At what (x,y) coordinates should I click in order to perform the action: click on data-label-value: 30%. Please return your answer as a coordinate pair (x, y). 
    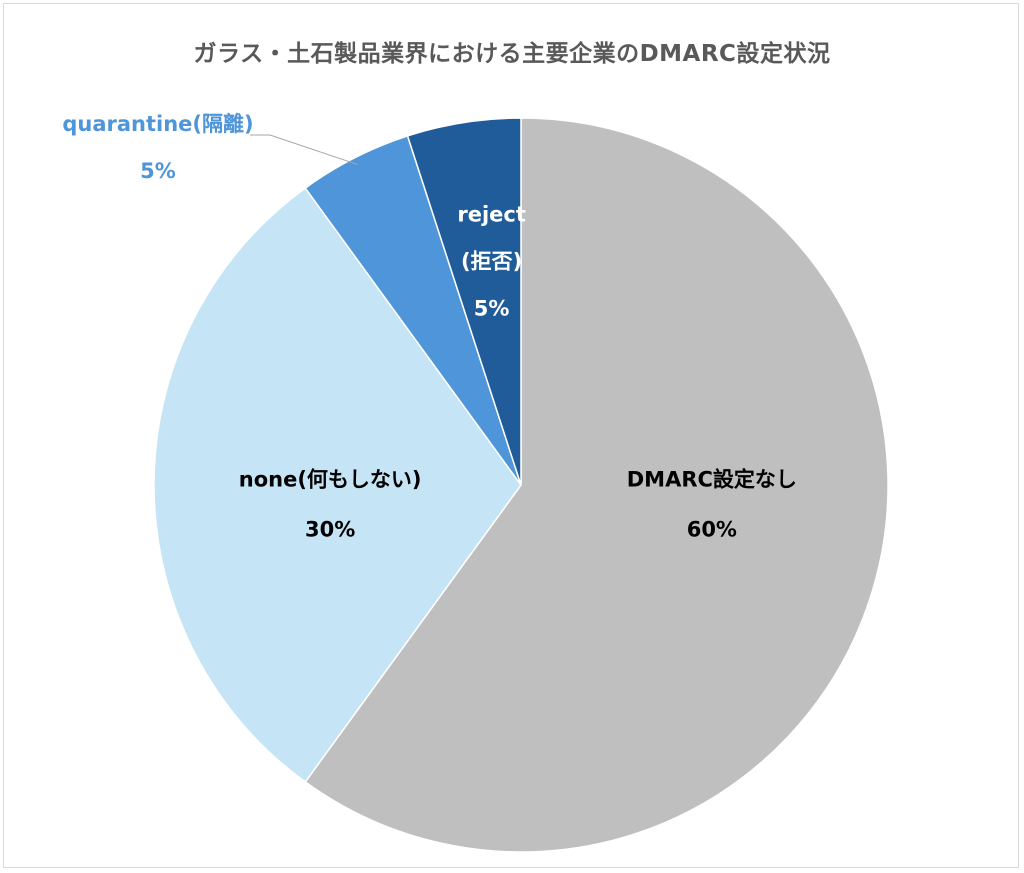
    Looking at the image, I should click on (330, 530).